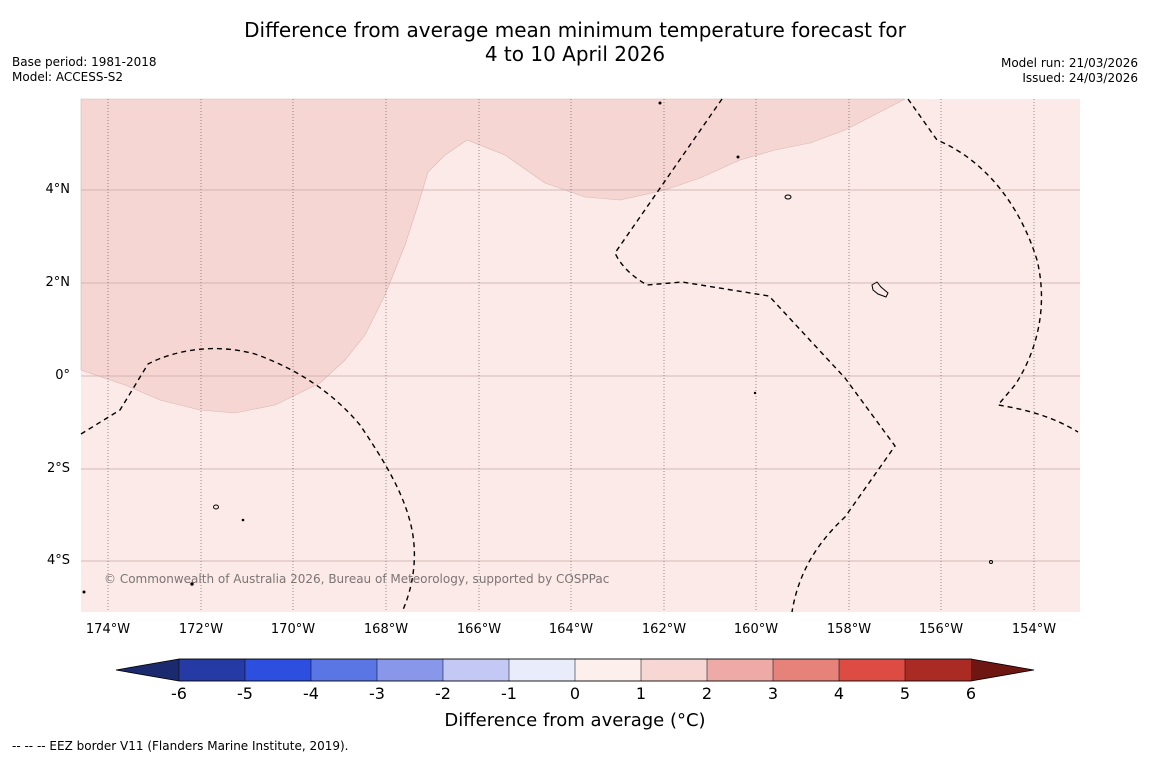 This screenshot has height=758, width=1150. What do you see at coordinates (108, 629) in the screenshot?
I see `lon-label: 174°W` at bounding box center [108, 629].